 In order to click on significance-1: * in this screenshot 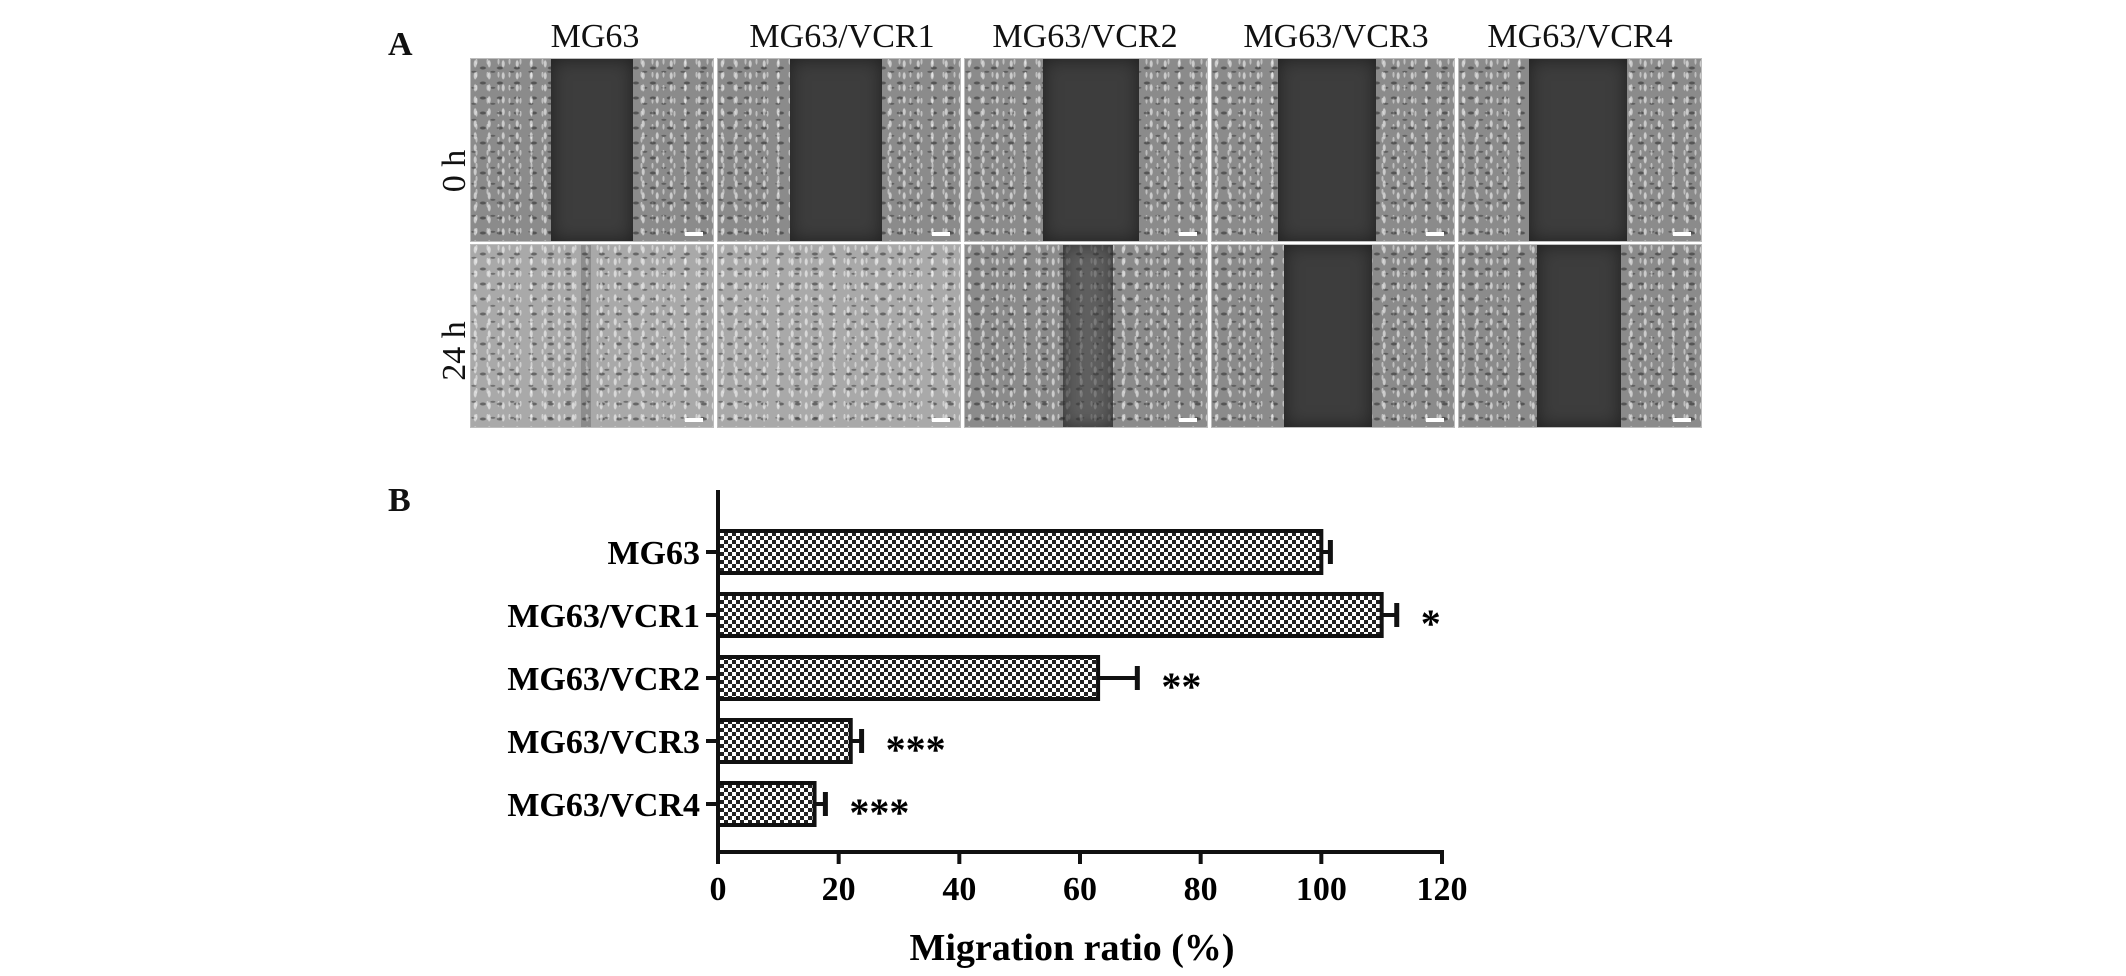, I will do `click(1431, 623)`.